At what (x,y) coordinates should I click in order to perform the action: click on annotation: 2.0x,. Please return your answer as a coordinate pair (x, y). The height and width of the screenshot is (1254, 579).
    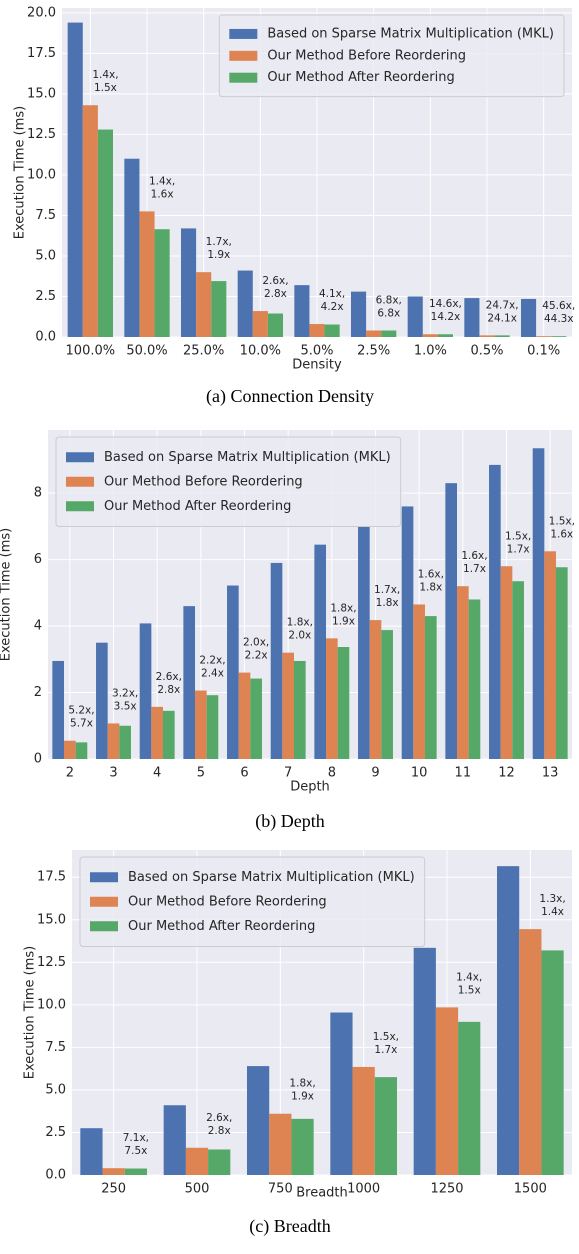
    Looking at the image, I should click on (256, 643).